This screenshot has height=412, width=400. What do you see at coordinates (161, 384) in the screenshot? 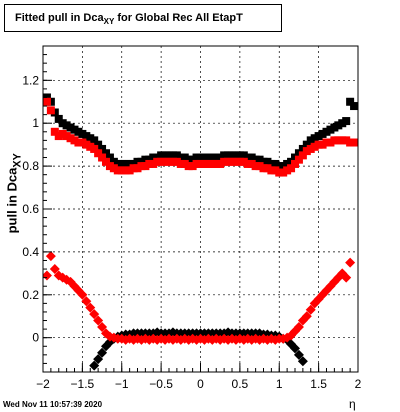
I see `x-tick-label: −0.5` at bounding box center [161, 384].